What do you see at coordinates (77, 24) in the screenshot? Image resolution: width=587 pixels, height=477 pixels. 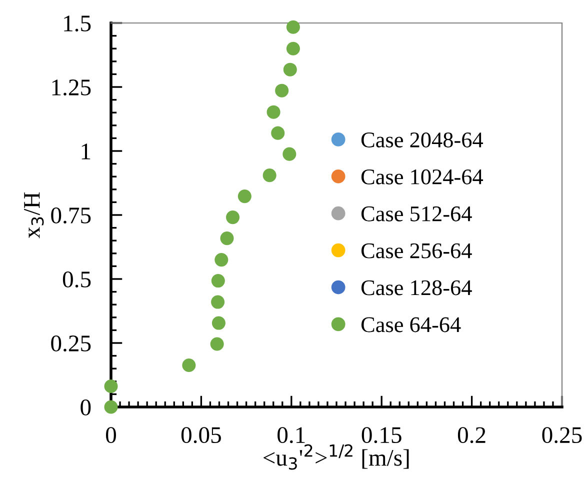 I see `y-tick-label: 1.5` at bounding box center [77, 24].